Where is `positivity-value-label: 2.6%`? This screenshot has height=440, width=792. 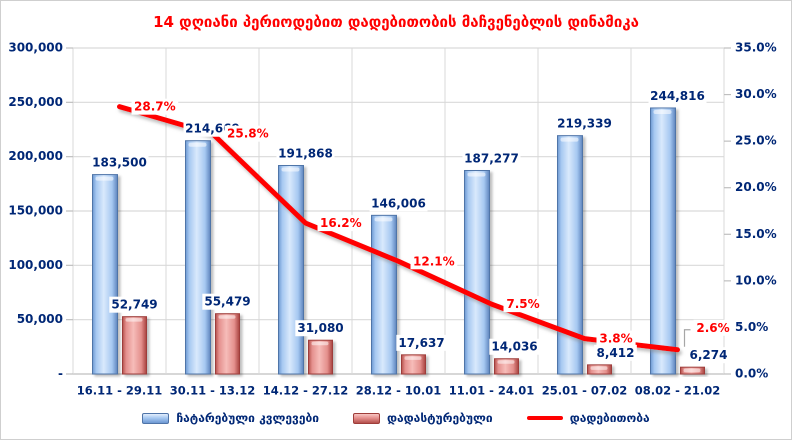 positivity-value-label: 2.6% is located at coordinates (712, 328).